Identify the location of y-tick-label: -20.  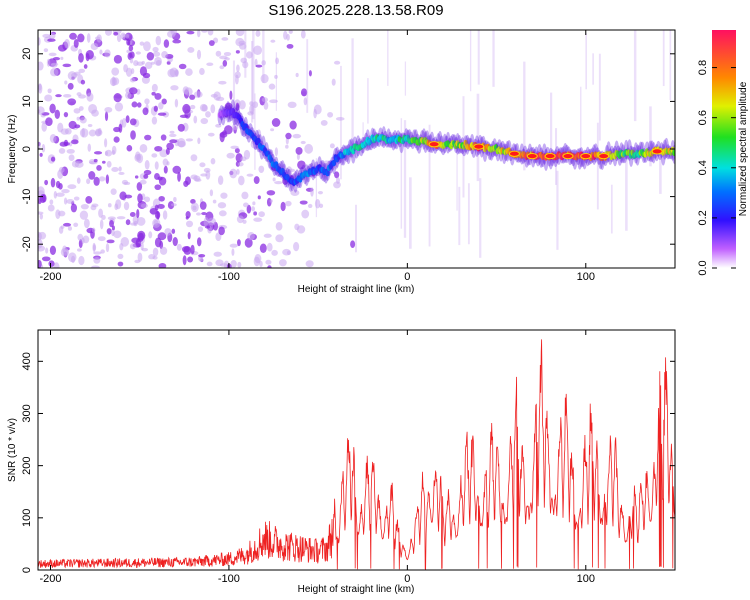
(27, 244).